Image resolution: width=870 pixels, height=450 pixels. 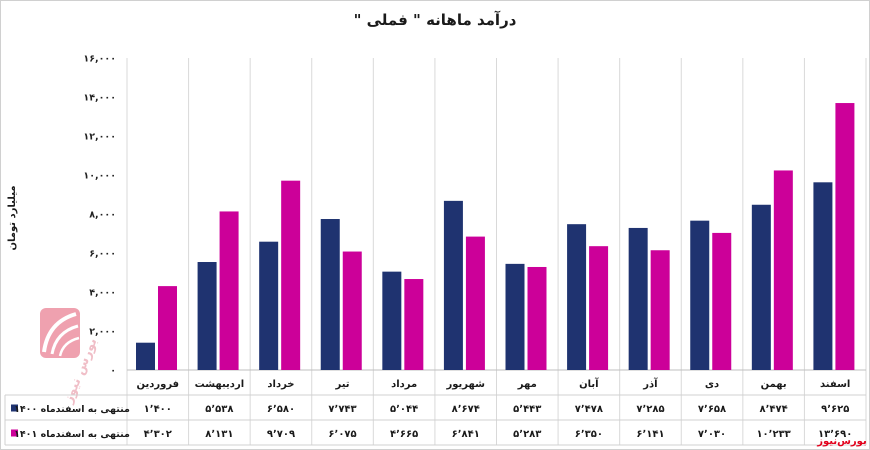 I want to click on y-axis-label: میلیارد تومان, so click(x=12, y=217).